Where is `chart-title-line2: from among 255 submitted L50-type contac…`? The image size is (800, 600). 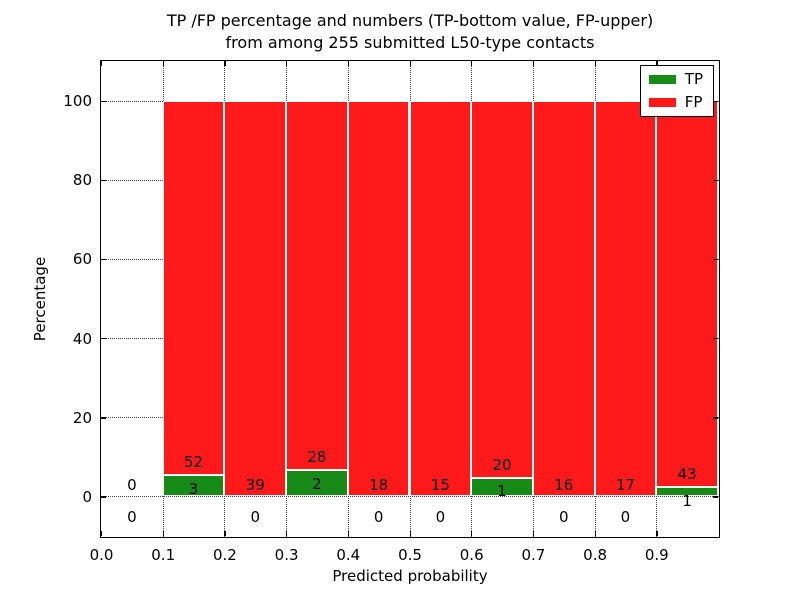 chart-title-line2: from among 255 submitted L50-type contac… is located at coordinates (410, 42).